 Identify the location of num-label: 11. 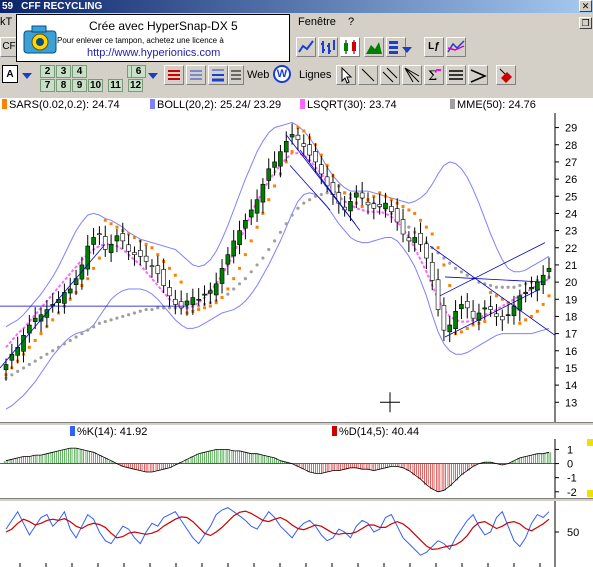
(115, 85).